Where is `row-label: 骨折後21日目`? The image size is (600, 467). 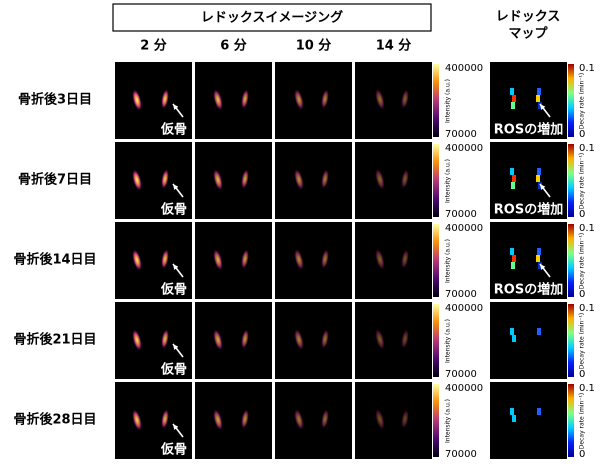
row-label: 骨折後21日目 is located at coordinates (54, 340).